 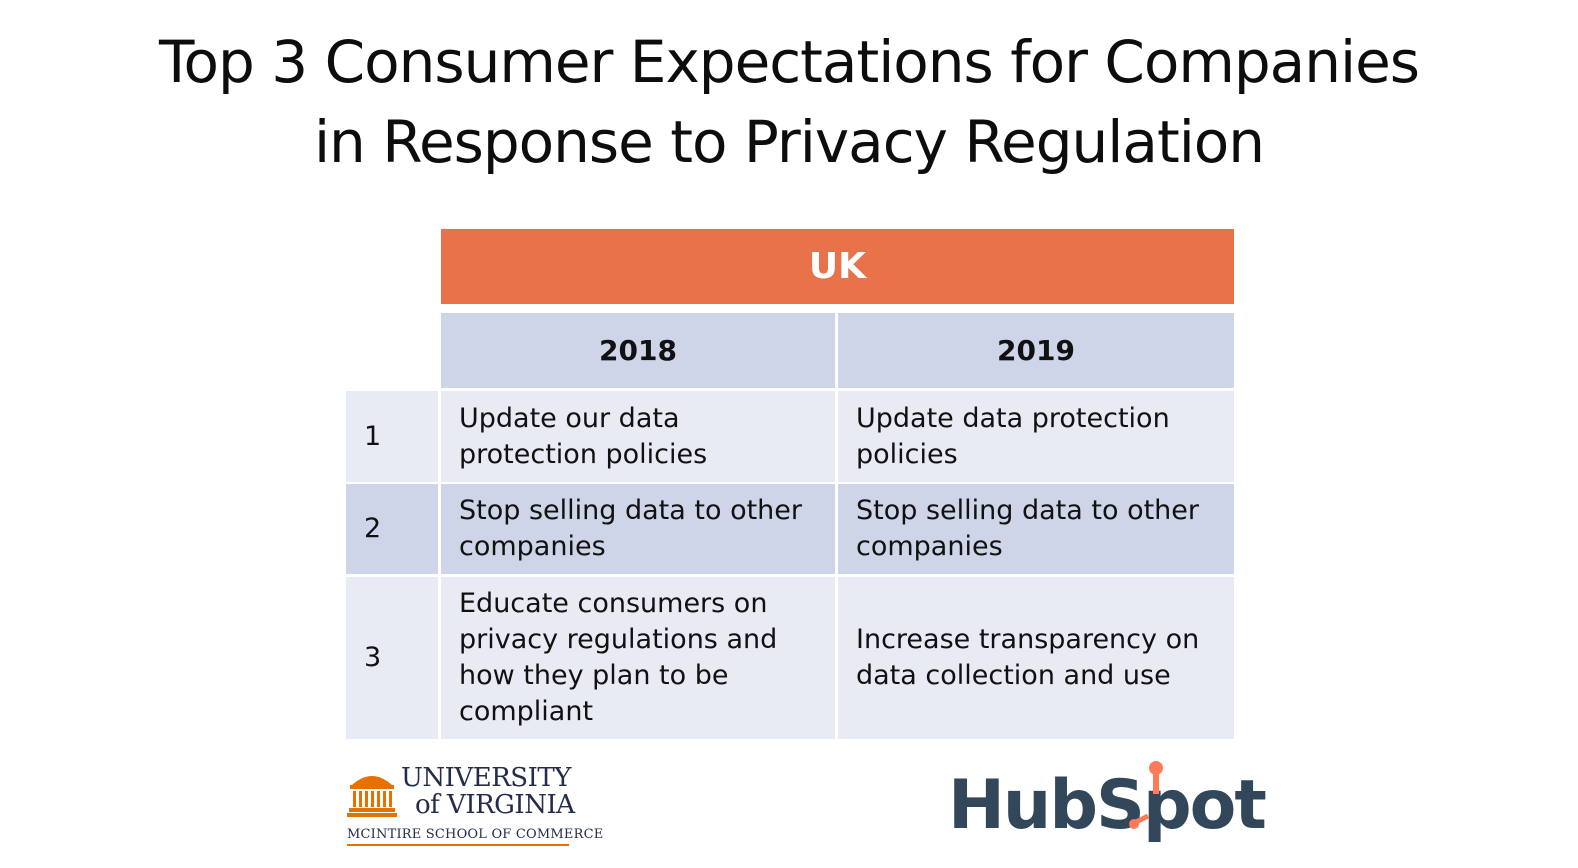 I want to click on title-line-2: in Response to Privacy Regulation, so click(x=789, y=142).